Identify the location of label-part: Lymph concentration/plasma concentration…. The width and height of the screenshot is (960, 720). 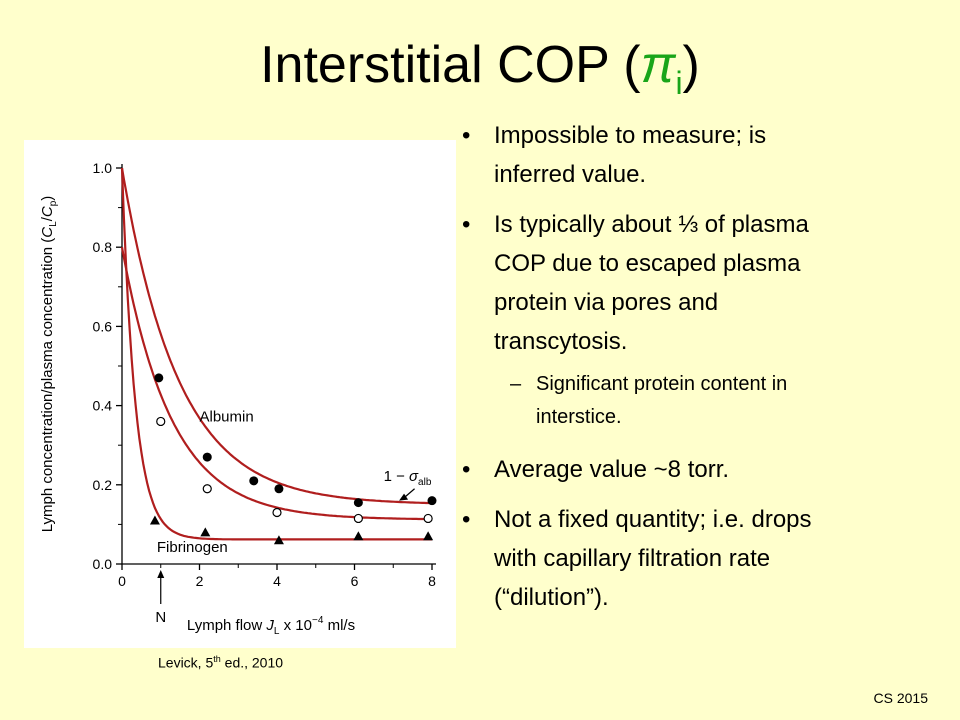
(47, 385).